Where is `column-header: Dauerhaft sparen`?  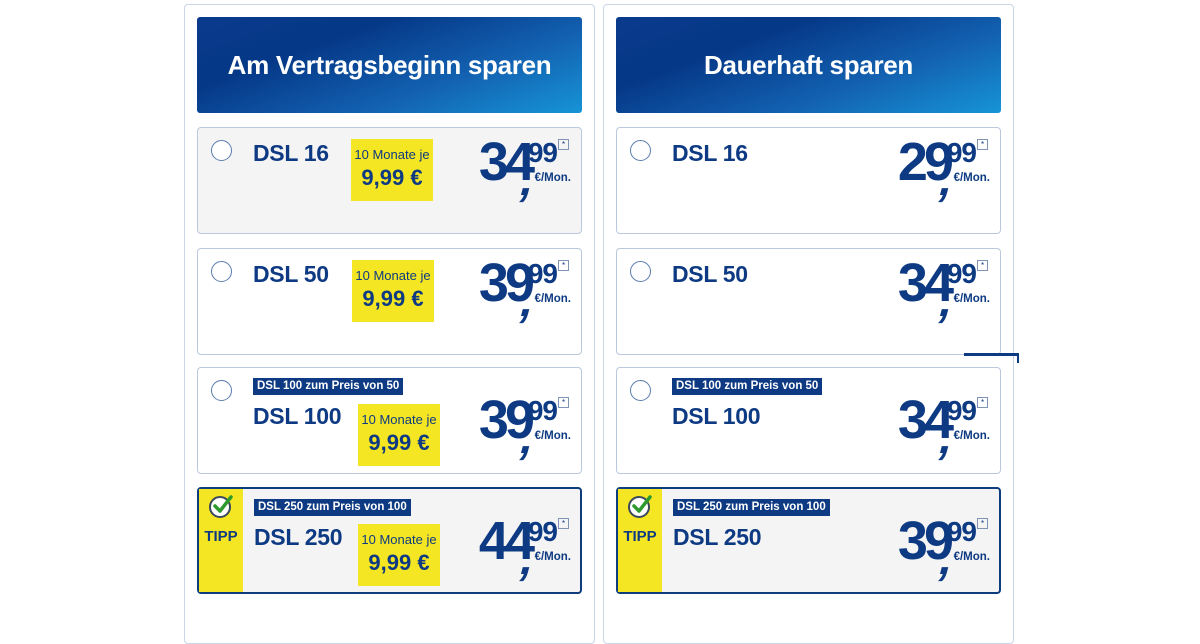
column-header: Dauerhaft sparen is located at coordinates (808, 65).